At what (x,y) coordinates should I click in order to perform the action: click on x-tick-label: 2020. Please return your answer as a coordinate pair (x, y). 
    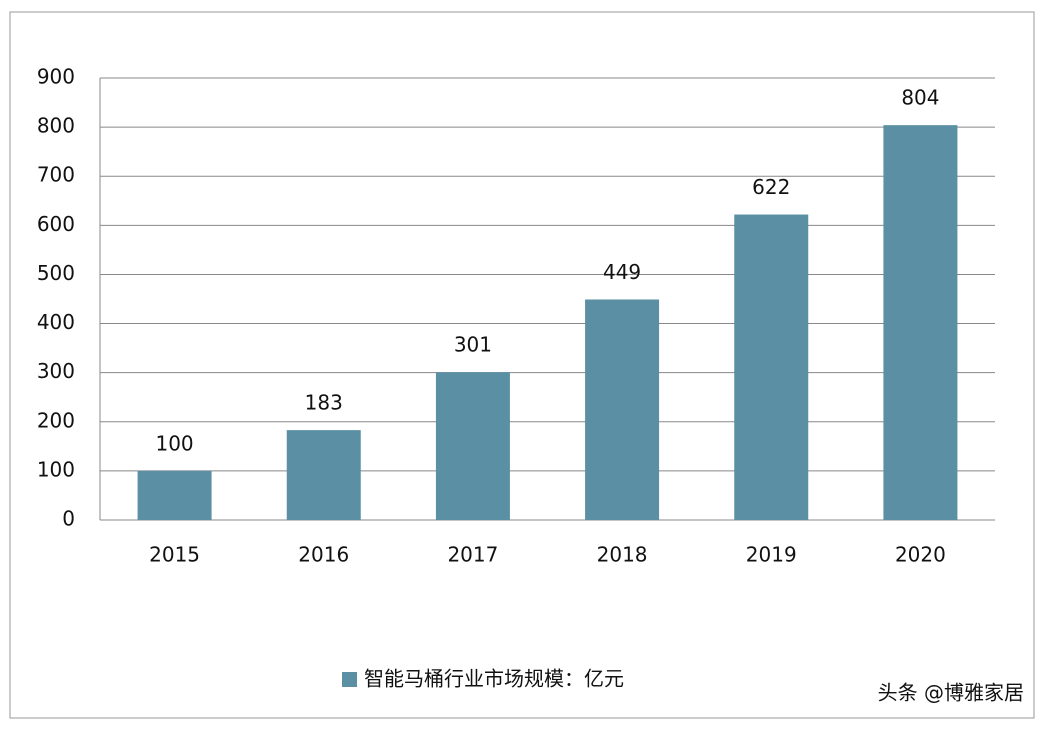
    Looking at the image, I should click on (920, 555).